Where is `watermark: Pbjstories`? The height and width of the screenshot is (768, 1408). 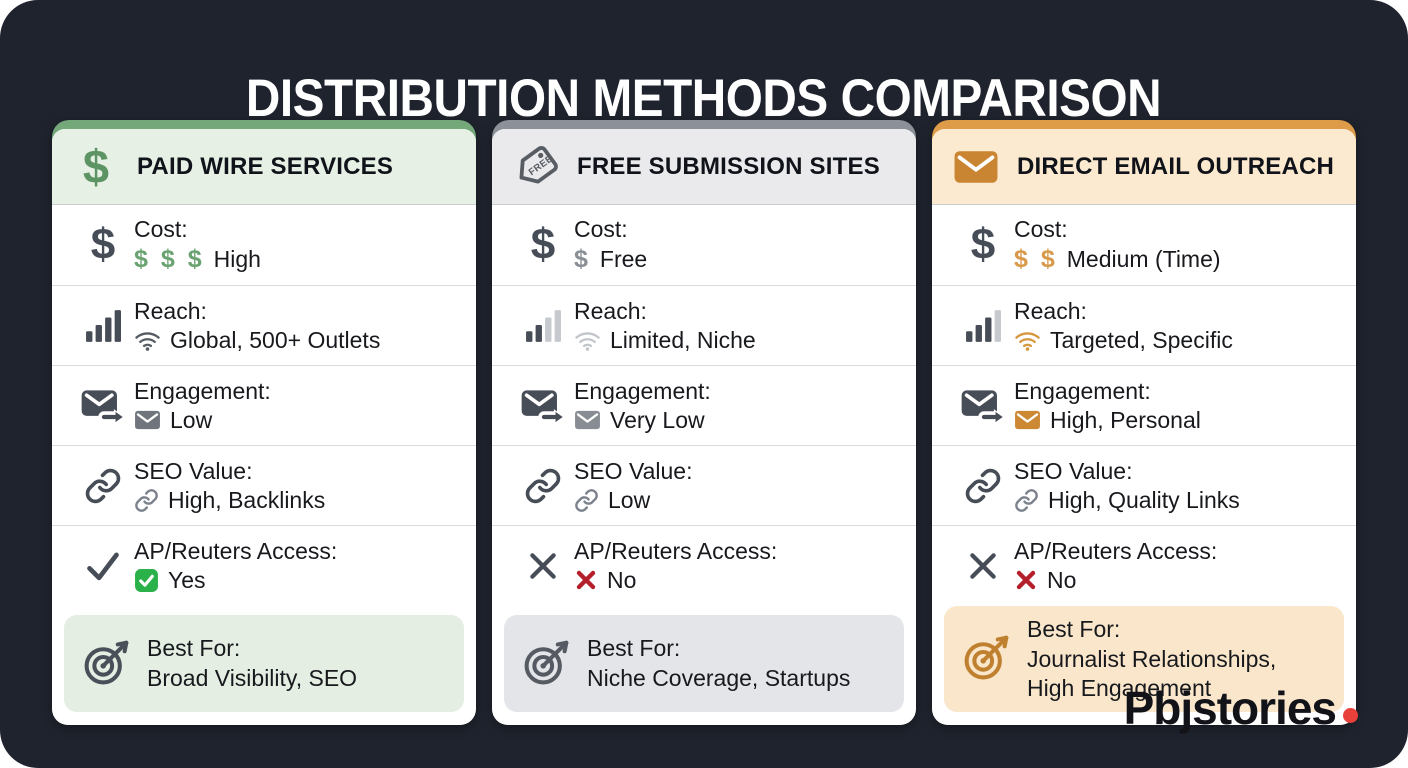
watermark: Pbjstories is located at coordinates (1241, 708).